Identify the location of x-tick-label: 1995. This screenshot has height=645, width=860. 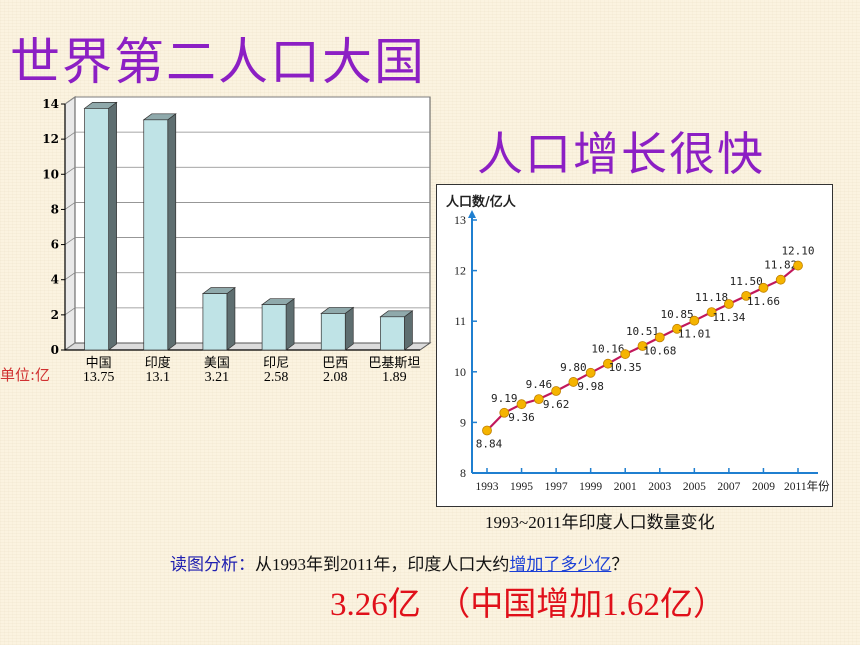
(521, 487).